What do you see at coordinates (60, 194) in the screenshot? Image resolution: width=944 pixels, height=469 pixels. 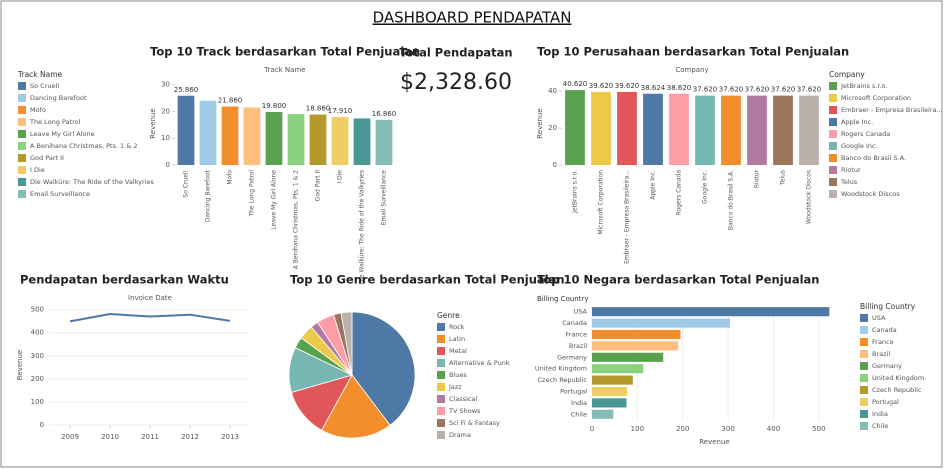 I see `legend-label: Email Surveillance` at bounding box center [60, 194].